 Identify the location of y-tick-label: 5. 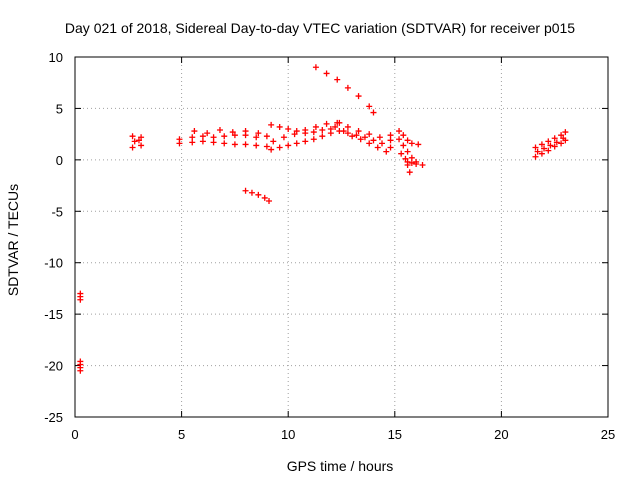
(59, 108).